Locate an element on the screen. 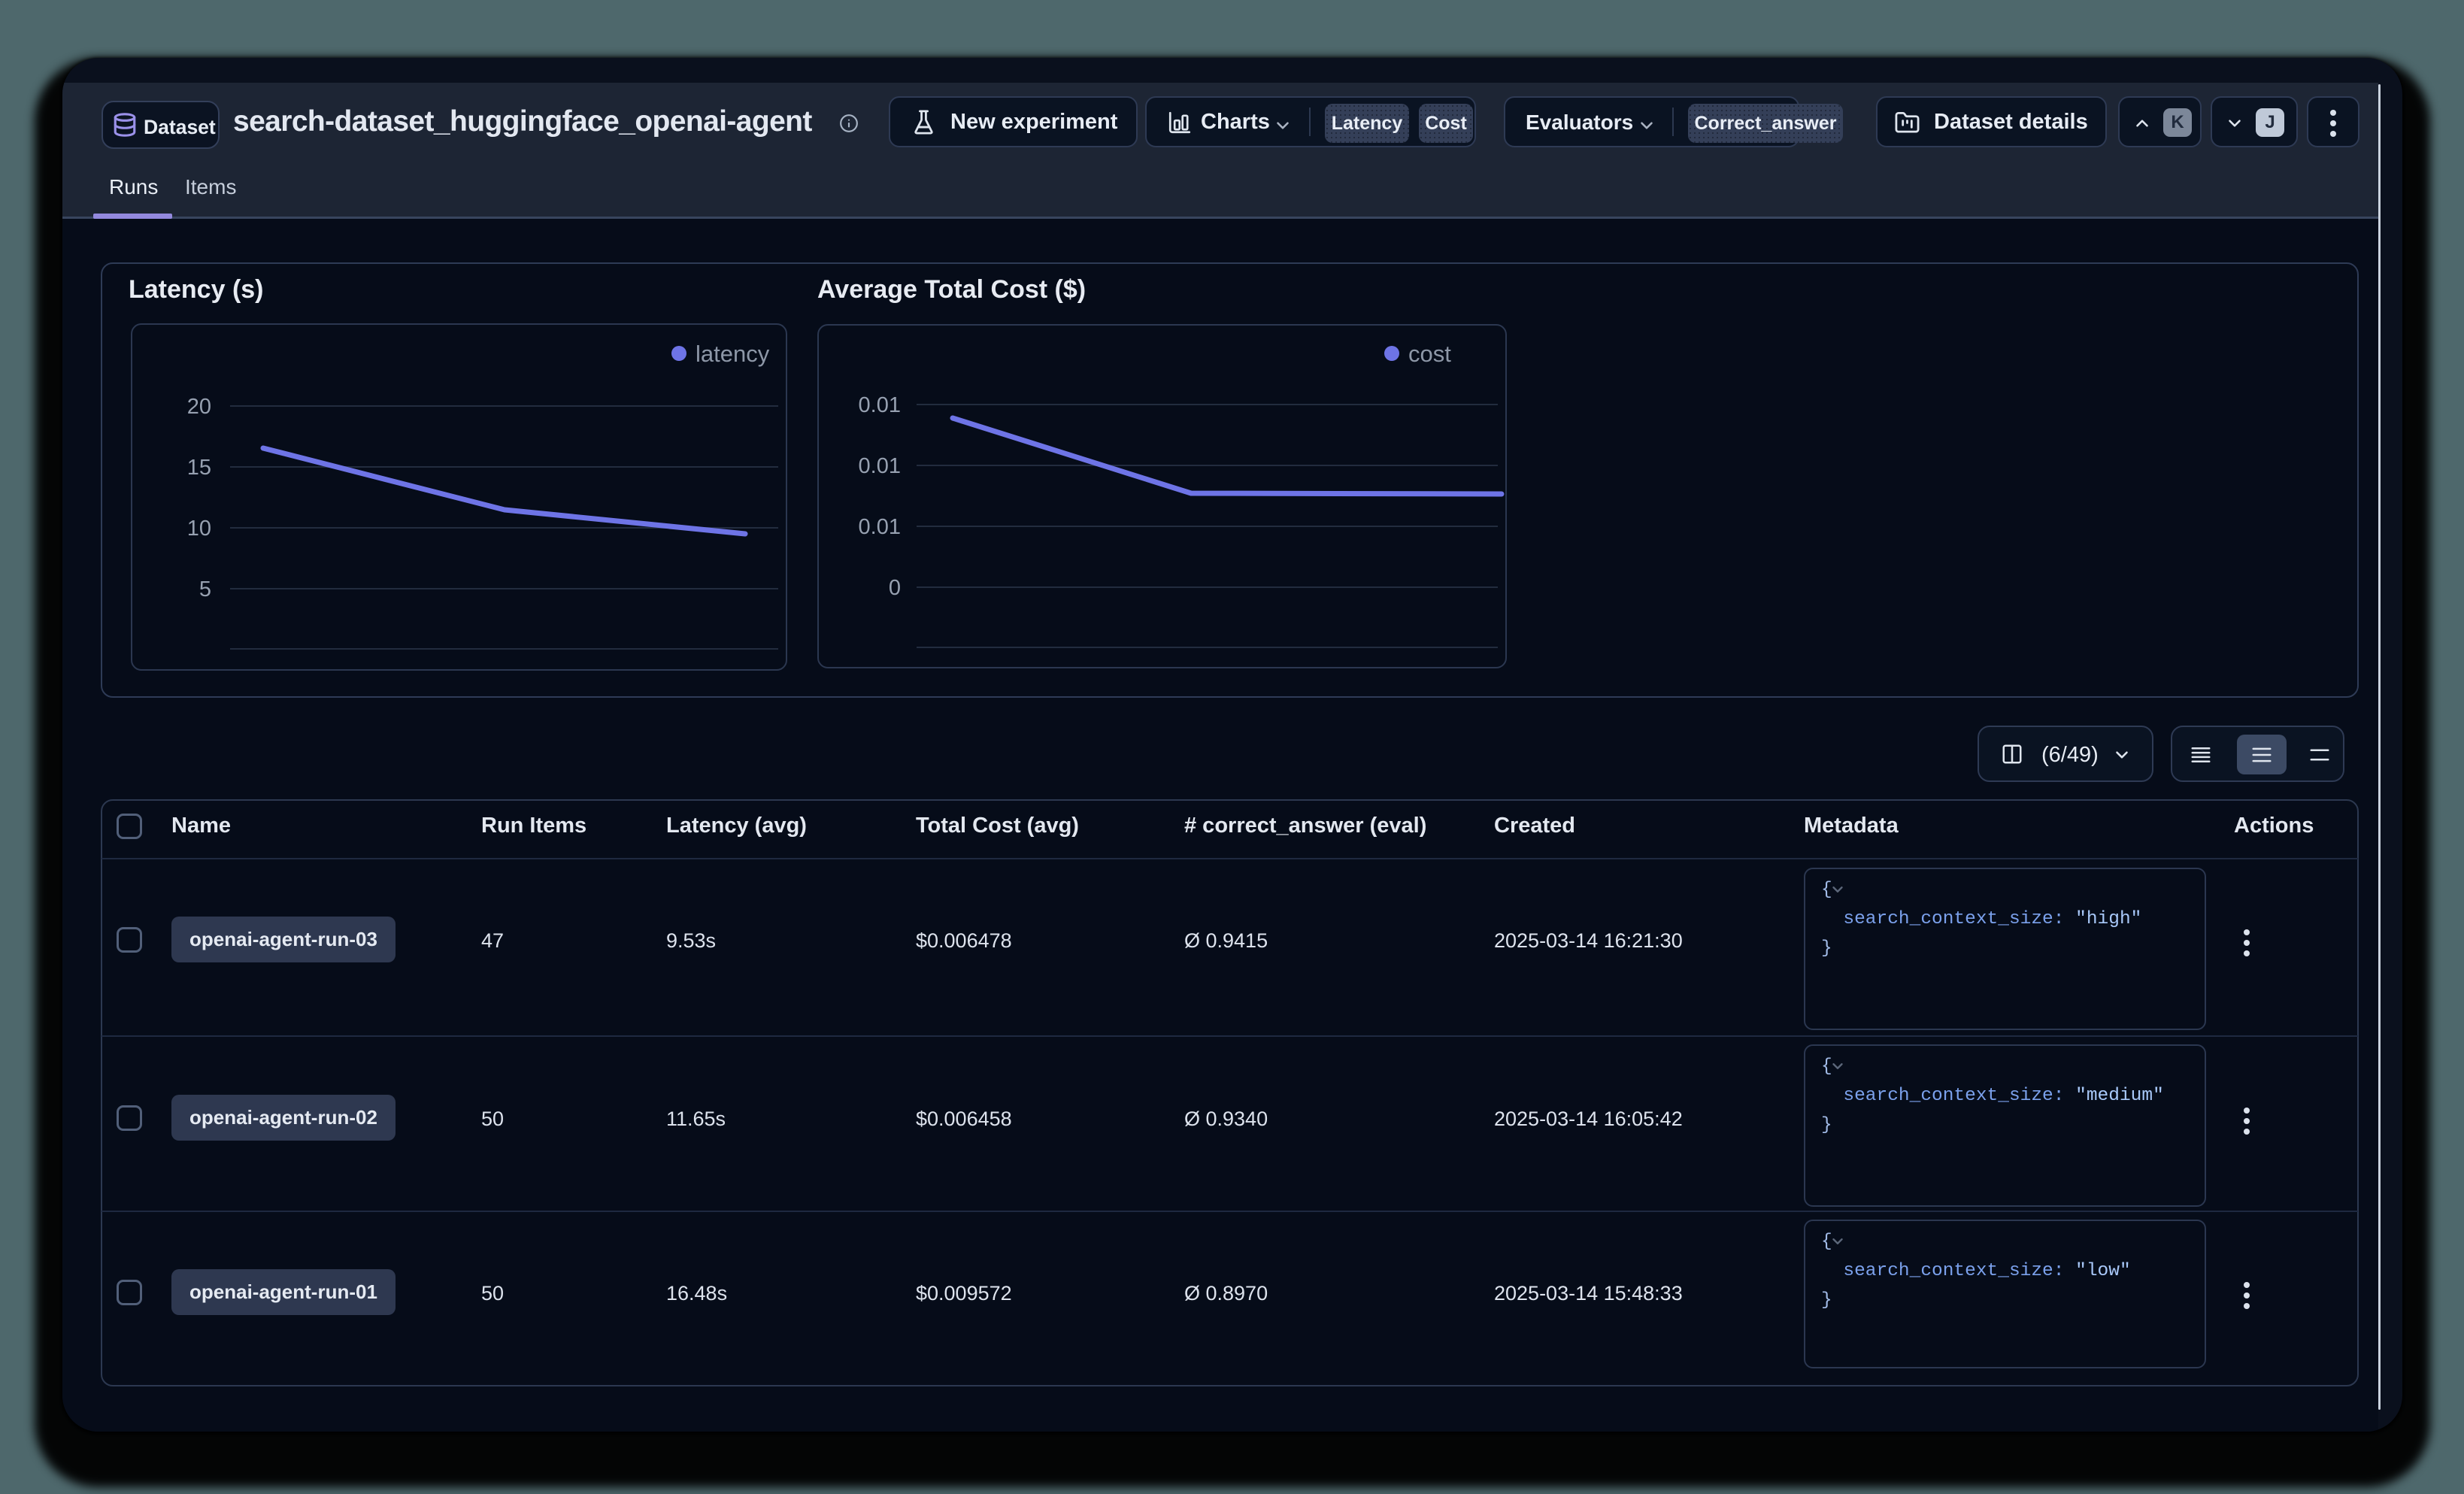 Image resolution: width=2464 pixels, height=1494 pixels. svg-text: 0 is located at coordinates (895, 588).